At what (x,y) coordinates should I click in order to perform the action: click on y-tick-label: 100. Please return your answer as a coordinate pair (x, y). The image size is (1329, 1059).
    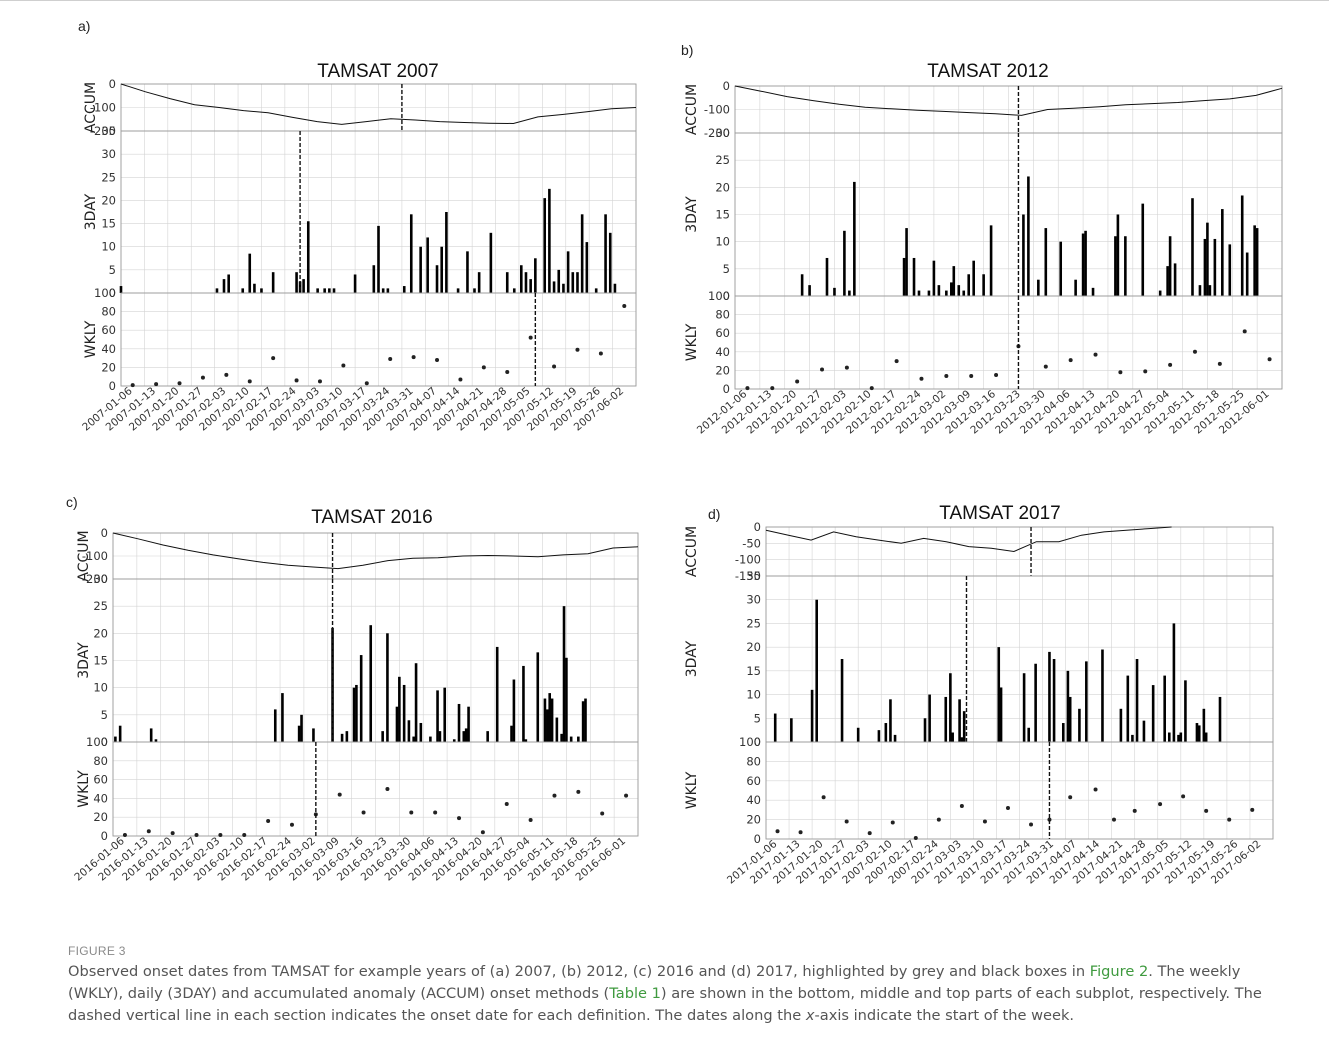
    Looking at the image, I should click on (97, 742).